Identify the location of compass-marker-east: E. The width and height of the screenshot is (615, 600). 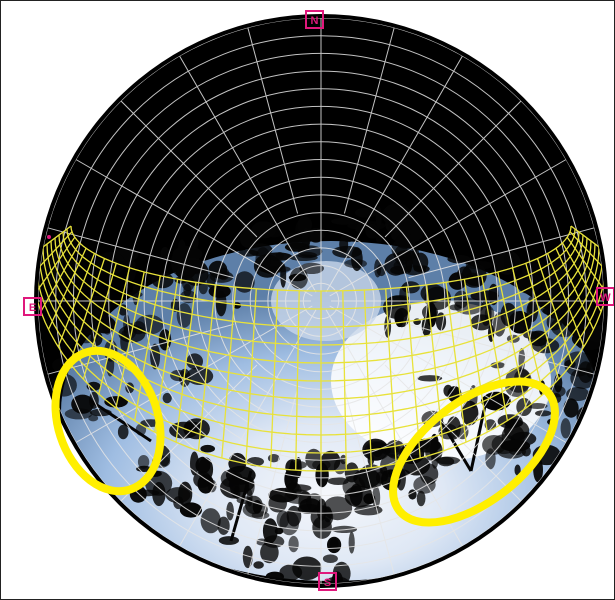
(32, 306).